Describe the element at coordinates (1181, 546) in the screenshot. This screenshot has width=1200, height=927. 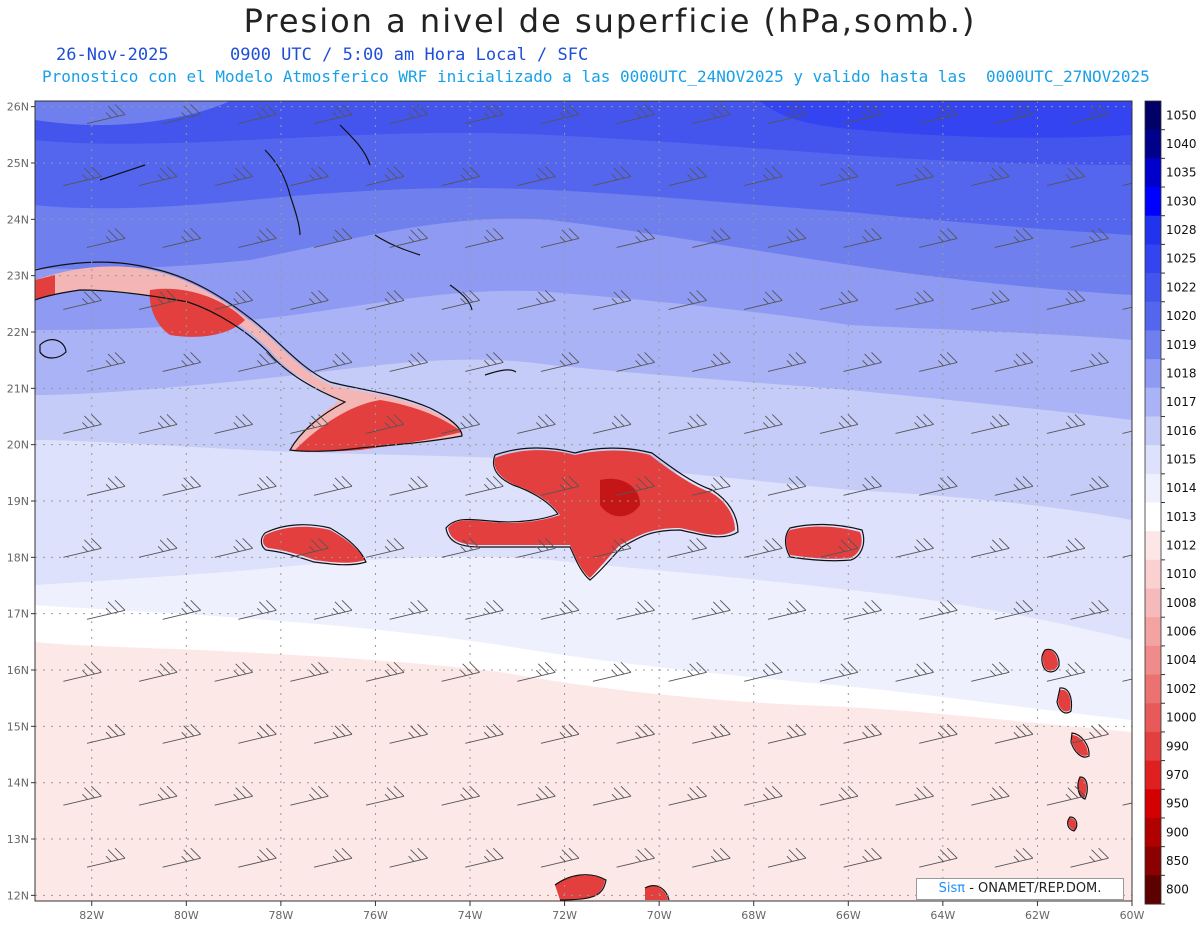
I see `colorbar-label: 1012` at that location.